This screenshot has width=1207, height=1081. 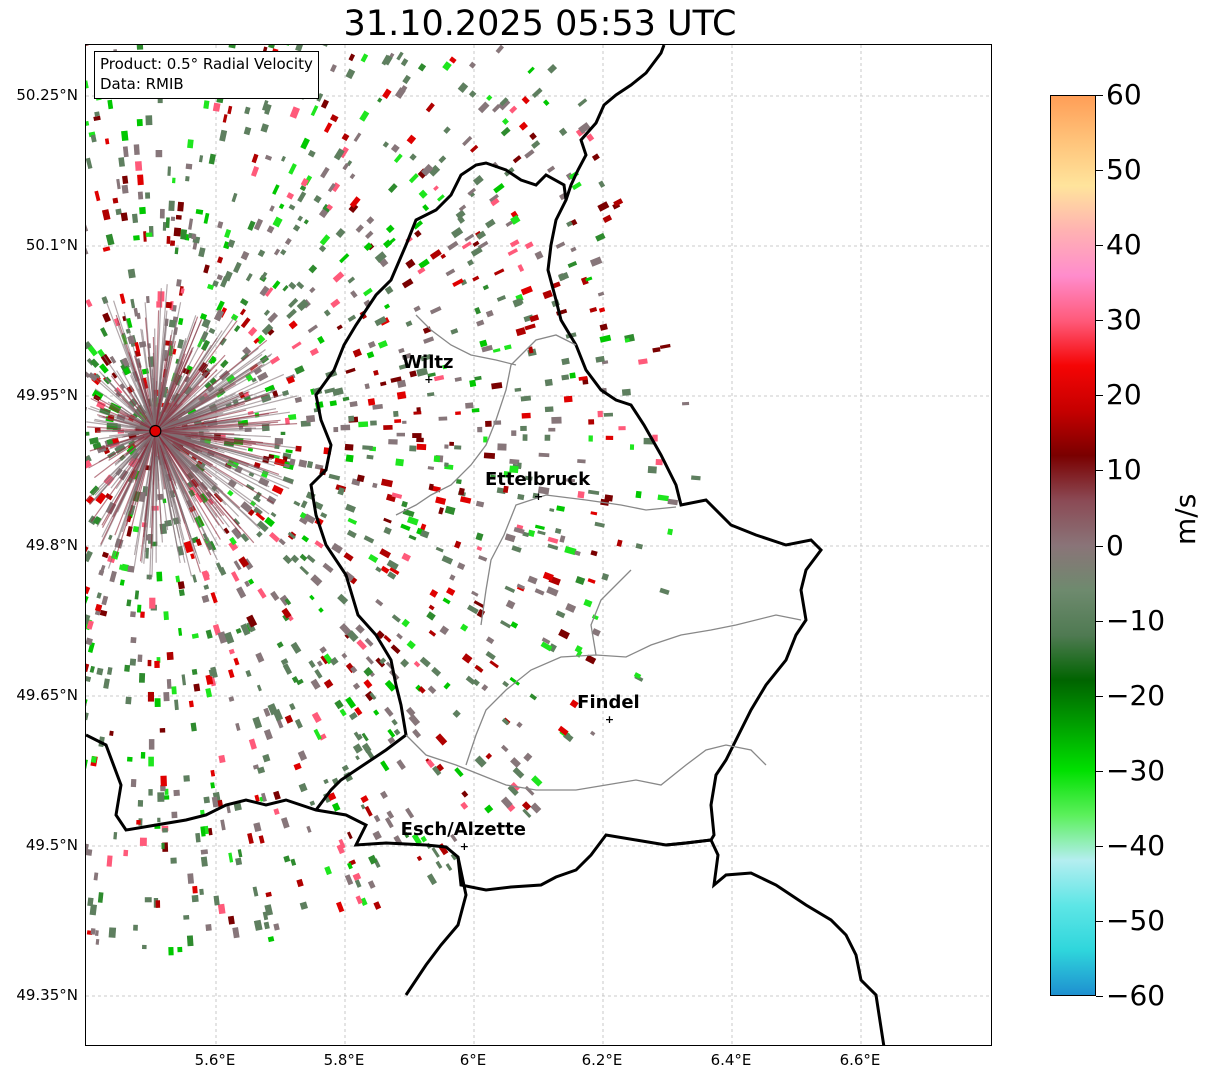 What do you see at coordinates (1185, 519) in the screenshot?
I see `colorbar-unit-label: m/s` at bounding box center [1185, 519].